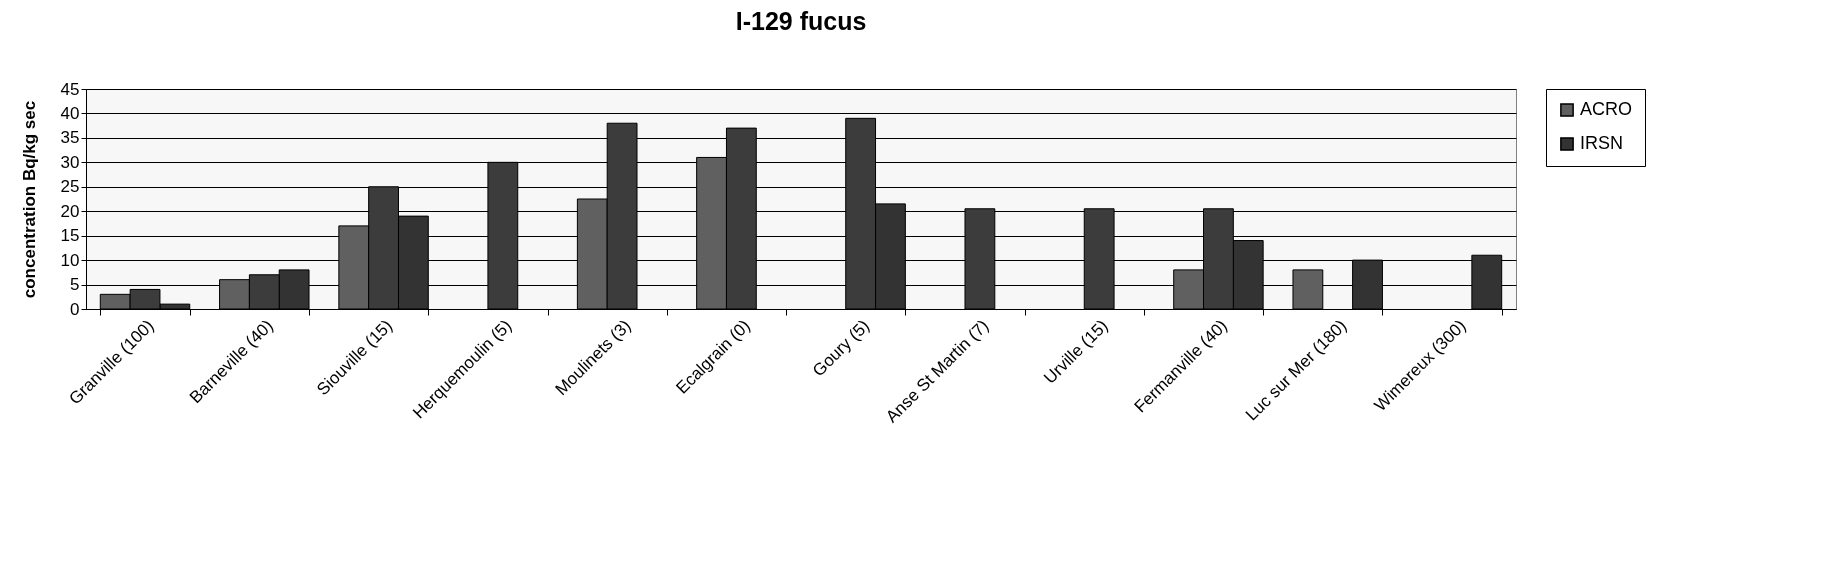  I want to click on y-tick-label: 25, so click(70, 187).